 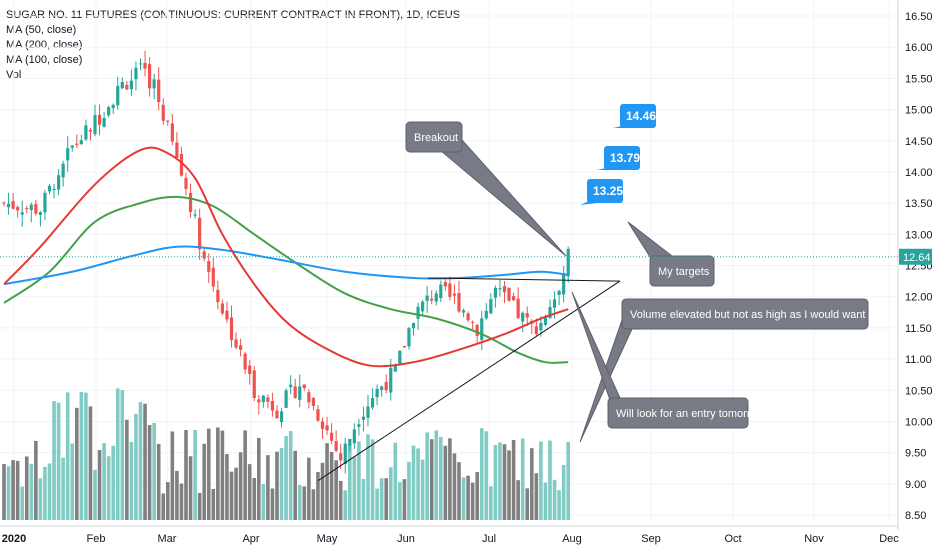 What do you see at coordinates (406, 539) in the screenshot?
I see `time-tick-label: Jun` at bounding box center [406, 539].